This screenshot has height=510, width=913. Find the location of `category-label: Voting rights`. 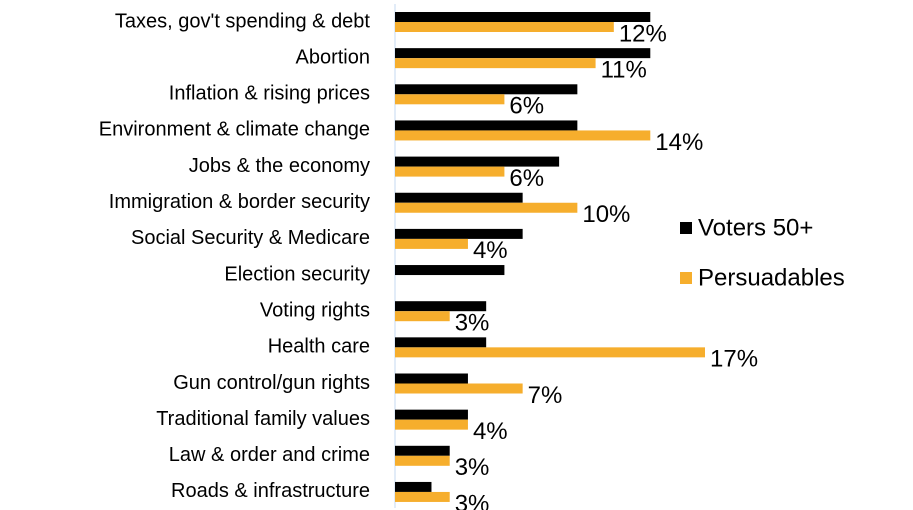

category-label: Voting rights is located at coordinates (315, 310).